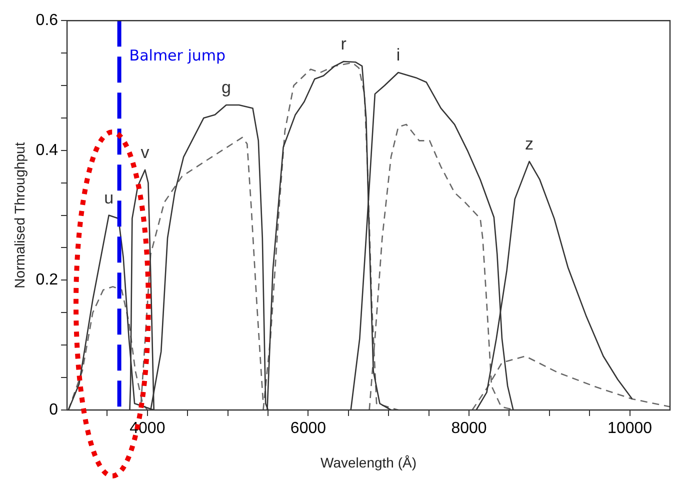 Image resolution: width=686 pixels, height=484 pixels. Describe the element at coordinates (109, 198) in the screenshot. I see `series-label: u` at that location.